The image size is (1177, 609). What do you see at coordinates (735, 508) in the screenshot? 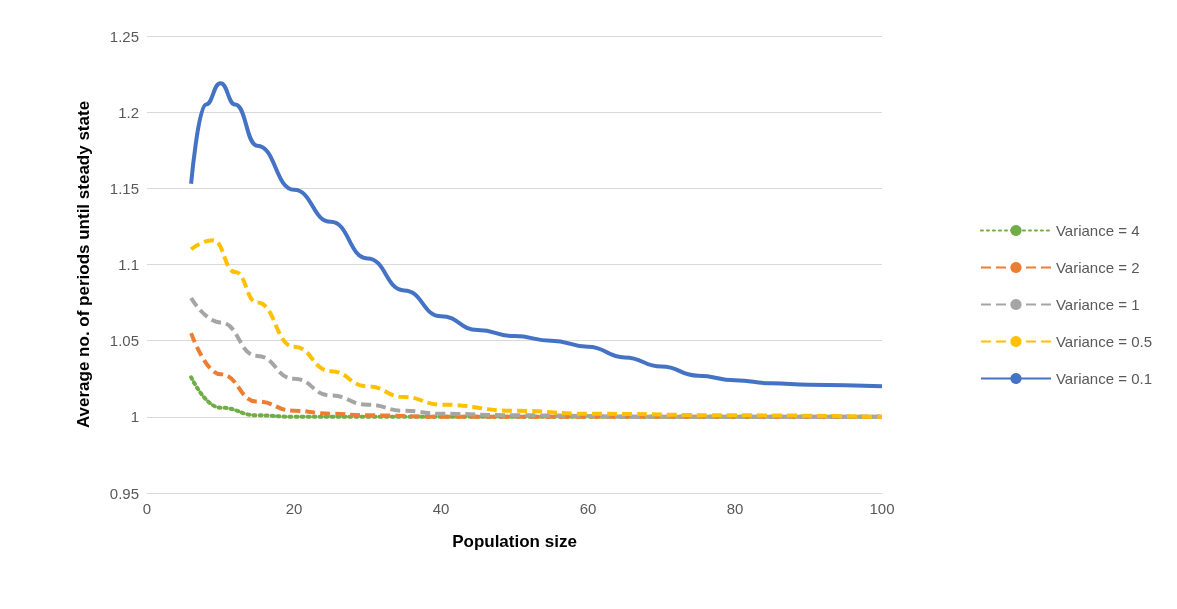
I see `x-tick-label: 80` at bounding box center [735, 508].